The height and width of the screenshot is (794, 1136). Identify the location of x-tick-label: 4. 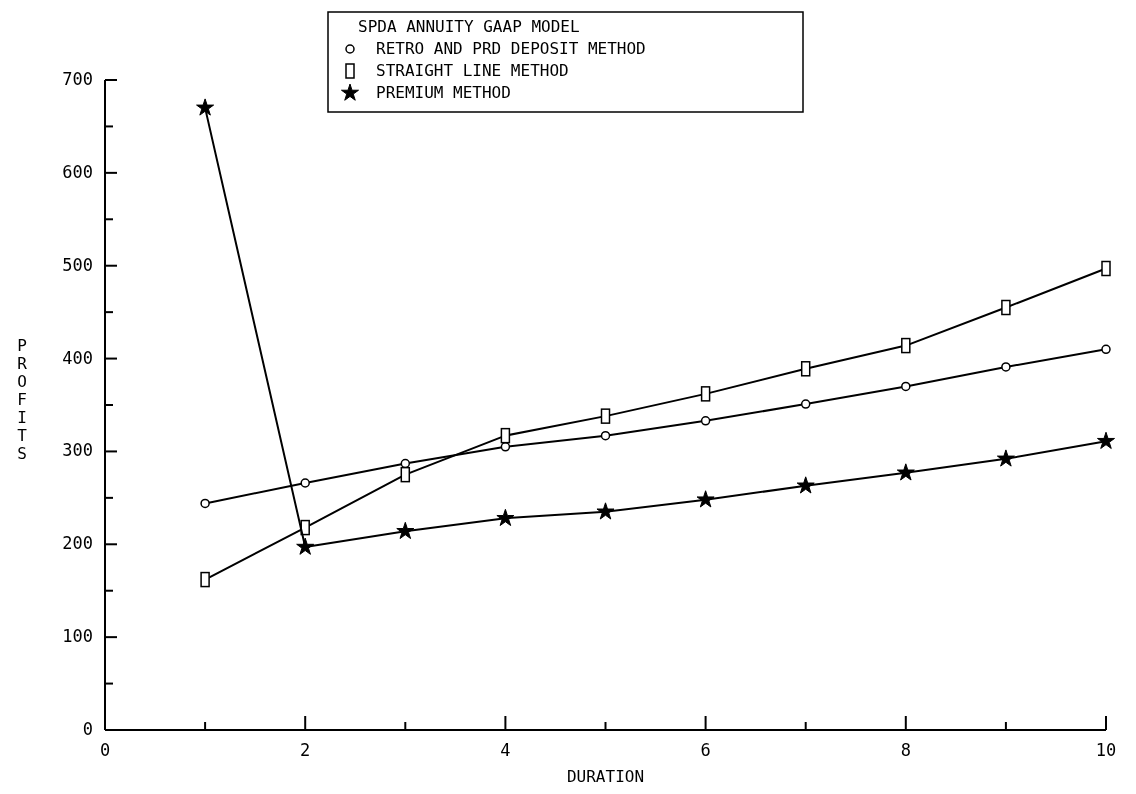
(505, 750).